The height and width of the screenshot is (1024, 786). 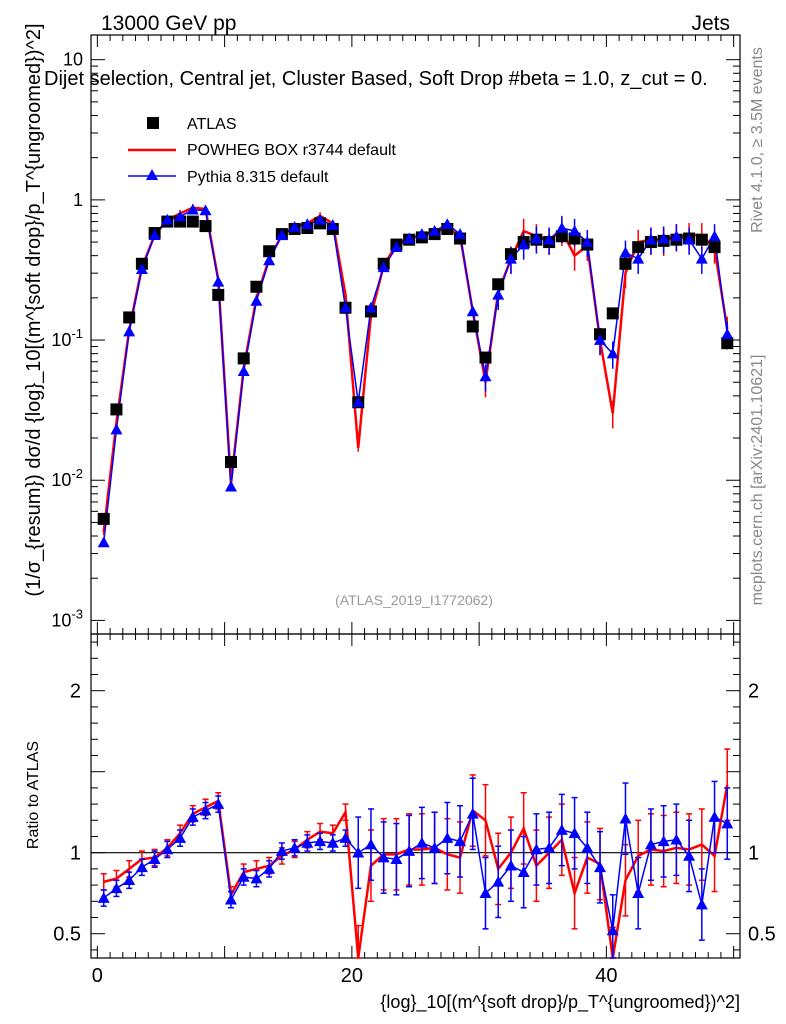 I want to click on legend-pythia-label: Pythia 8.315 default, so click(x=258, y=177).